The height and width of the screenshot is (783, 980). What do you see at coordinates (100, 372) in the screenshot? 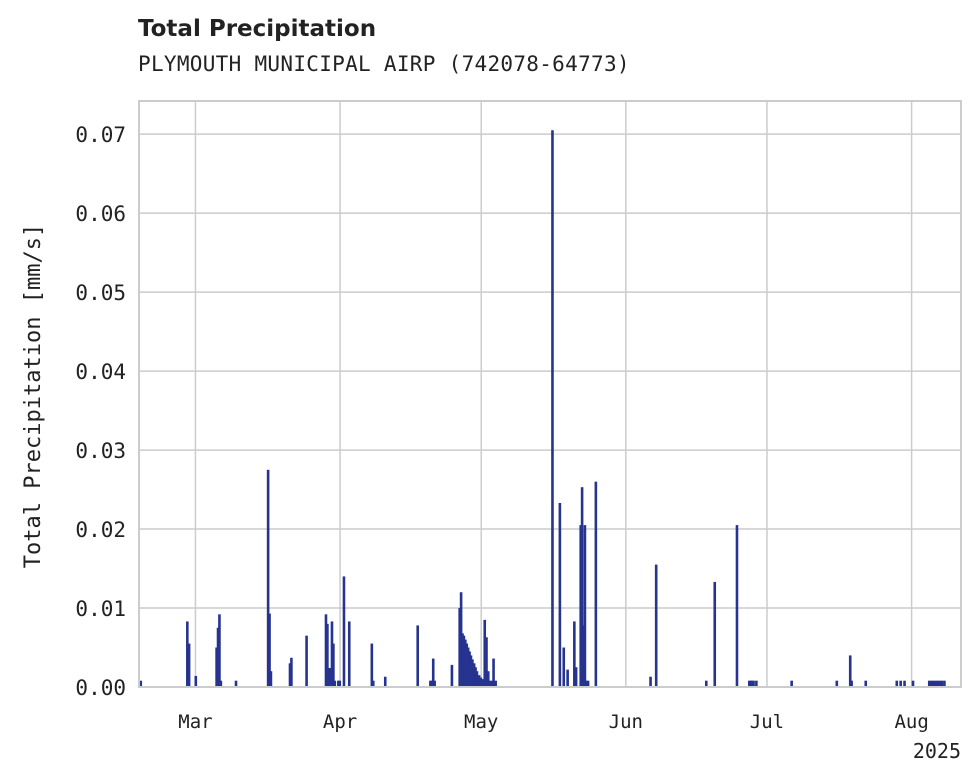
I see `y-tick-label: 0.04` at bounding box center [100, 372].